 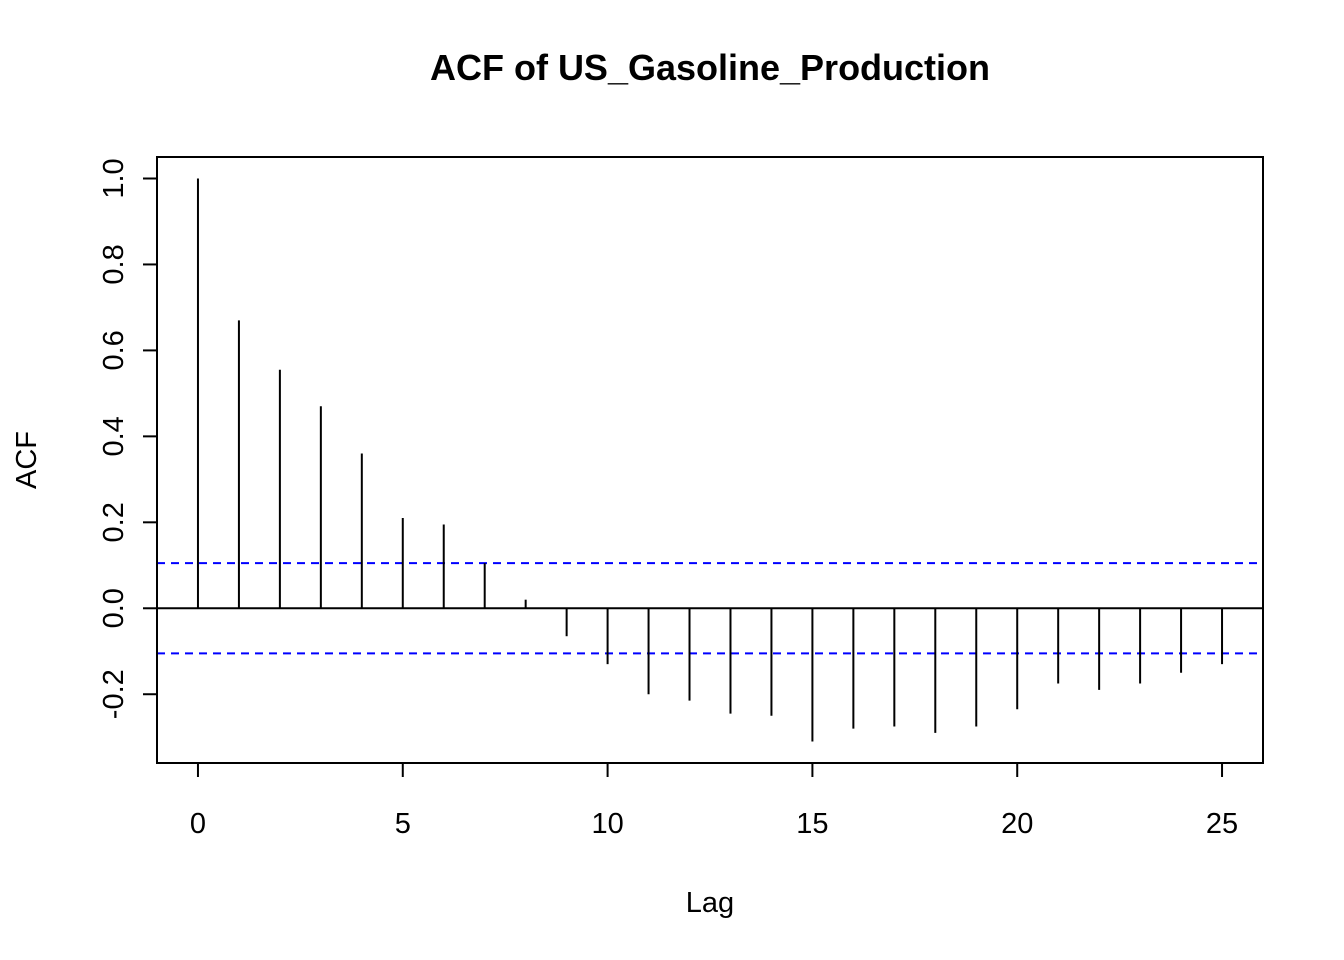 I want to click on x-axis: 0 5 10 15 20 25, so click(x=714, y=801).